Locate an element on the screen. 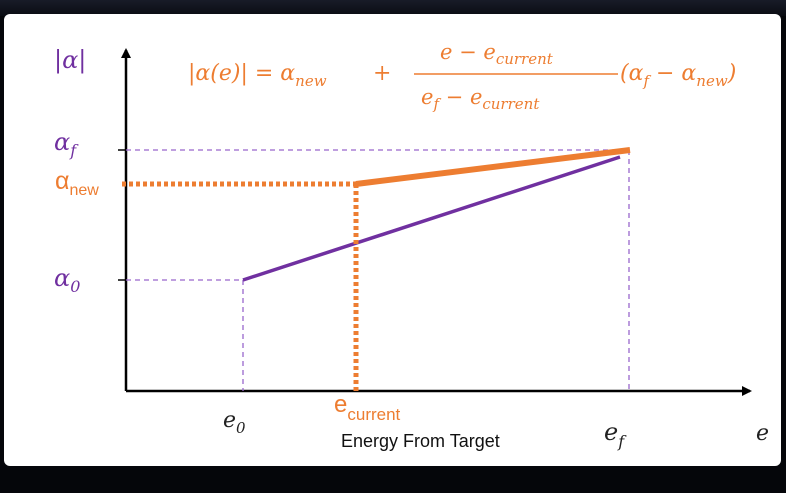 The width and height of the screenshot is (786, 493). tick-label-alpha-0: α0 is located at coordinates (67, 280).